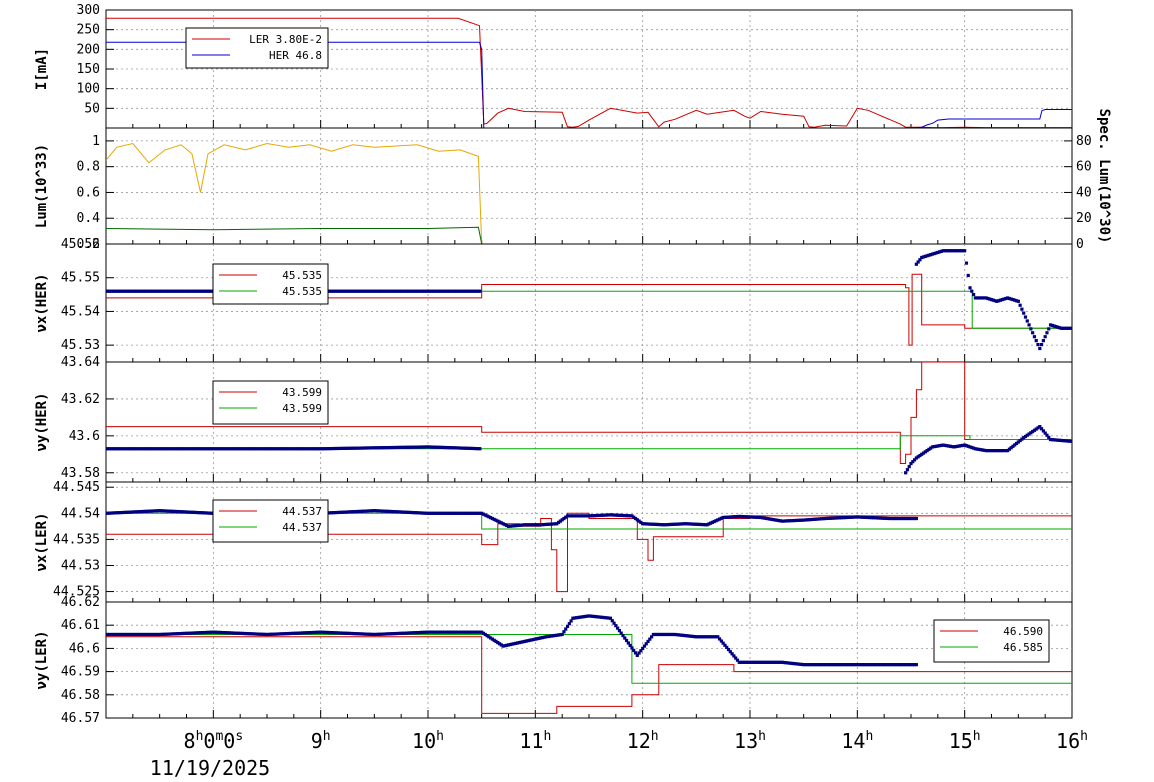 The image size is (1154, 782). What do you see at coordinates (294, 193) in the screenshot?
I see `series-line` at bounding box center [294, 193].